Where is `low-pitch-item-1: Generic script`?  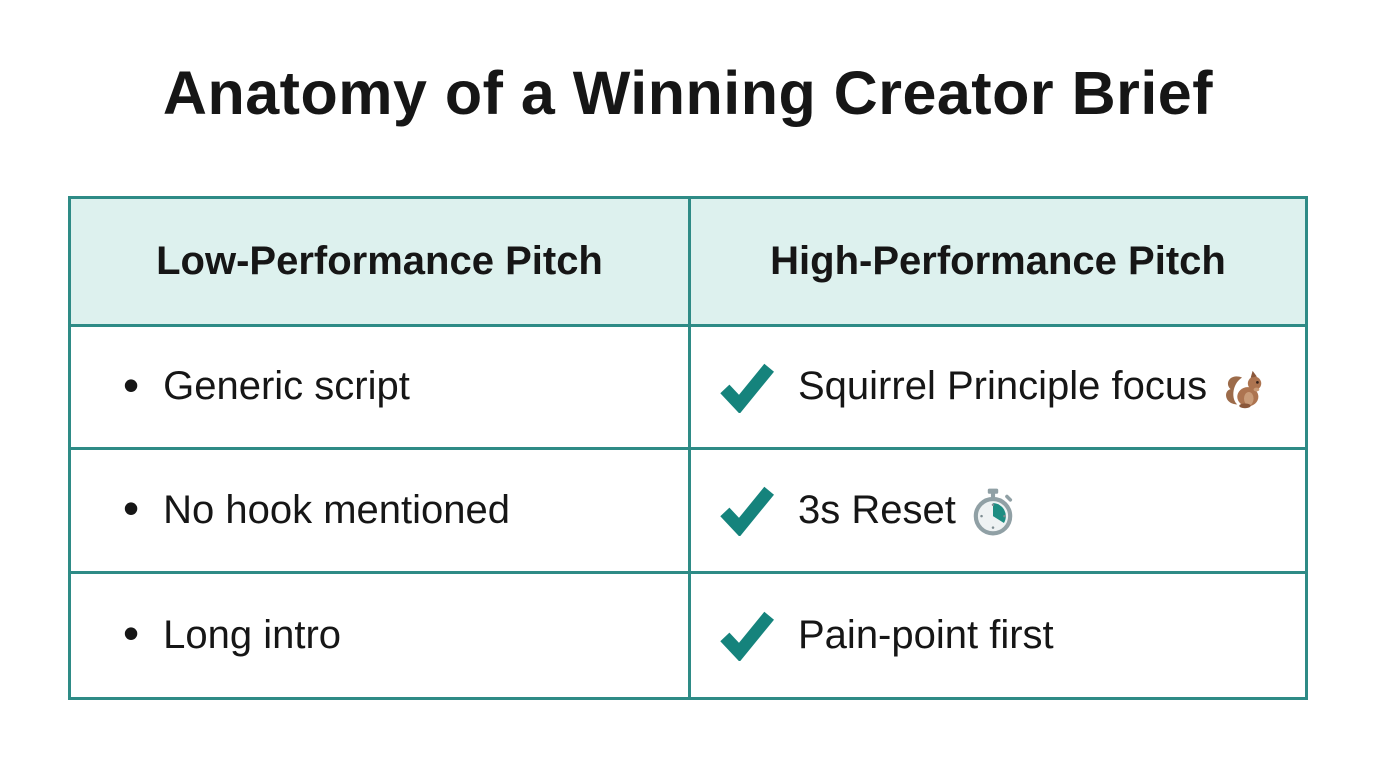 low-pitch-item-1: Generic script is located at coordinates (286, 386).